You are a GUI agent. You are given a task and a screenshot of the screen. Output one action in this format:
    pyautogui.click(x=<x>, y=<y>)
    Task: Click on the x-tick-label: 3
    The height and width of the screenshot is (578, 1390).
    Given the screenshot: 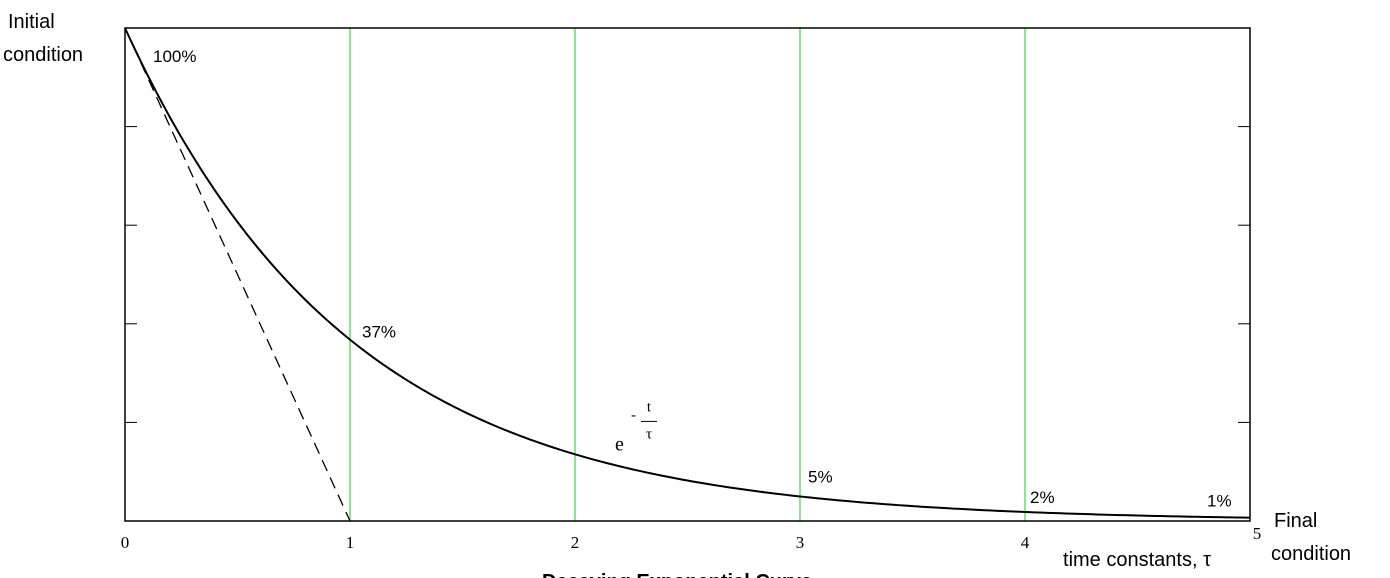 What is the action you would take?
    pyautogui.click(x=800, y=542)
    